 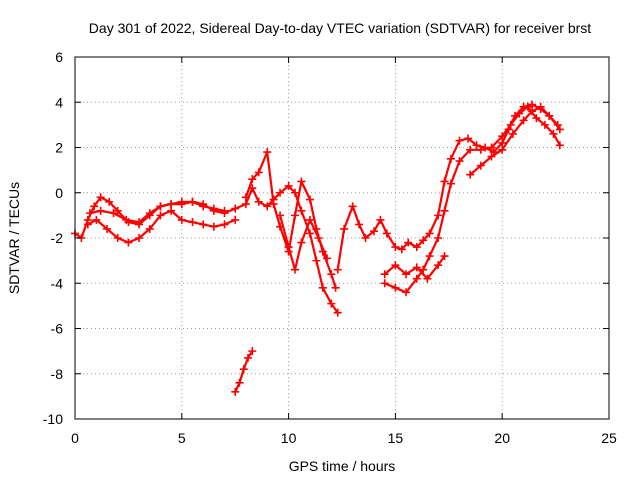 I want to click on x-tick-label: 0, so click(x=75, y=438).